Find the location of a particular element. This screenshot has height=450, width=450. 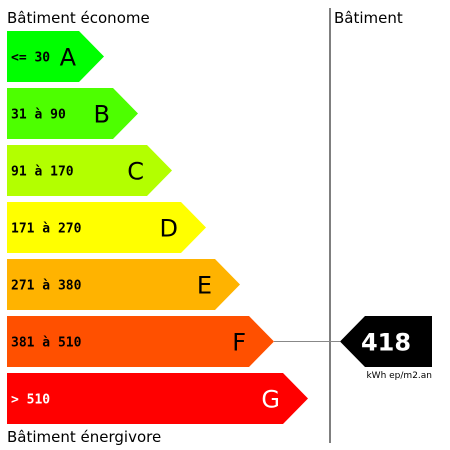

range-label-a: <= 30 is located at coordinates (30, 58).